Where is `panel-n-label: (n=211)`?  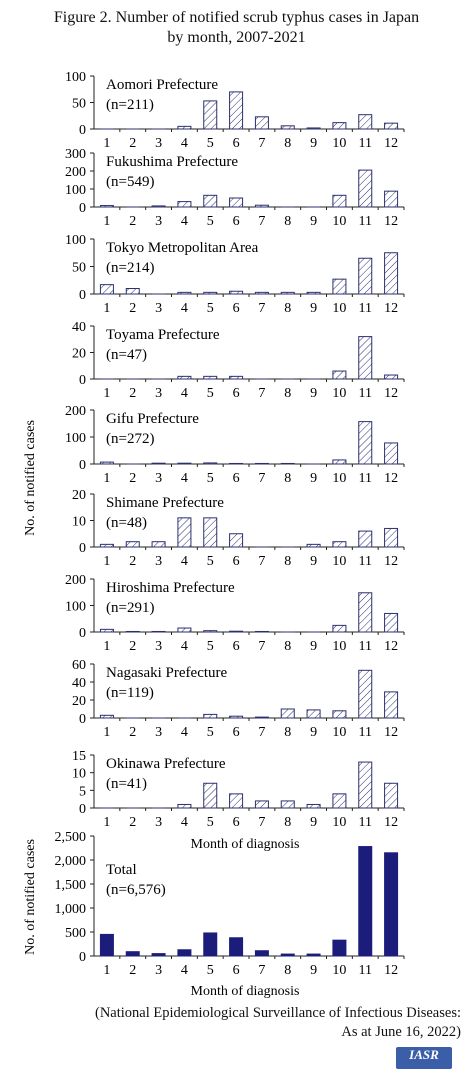 panel-n-label: (n=211) is located at coordinates (130, 105).